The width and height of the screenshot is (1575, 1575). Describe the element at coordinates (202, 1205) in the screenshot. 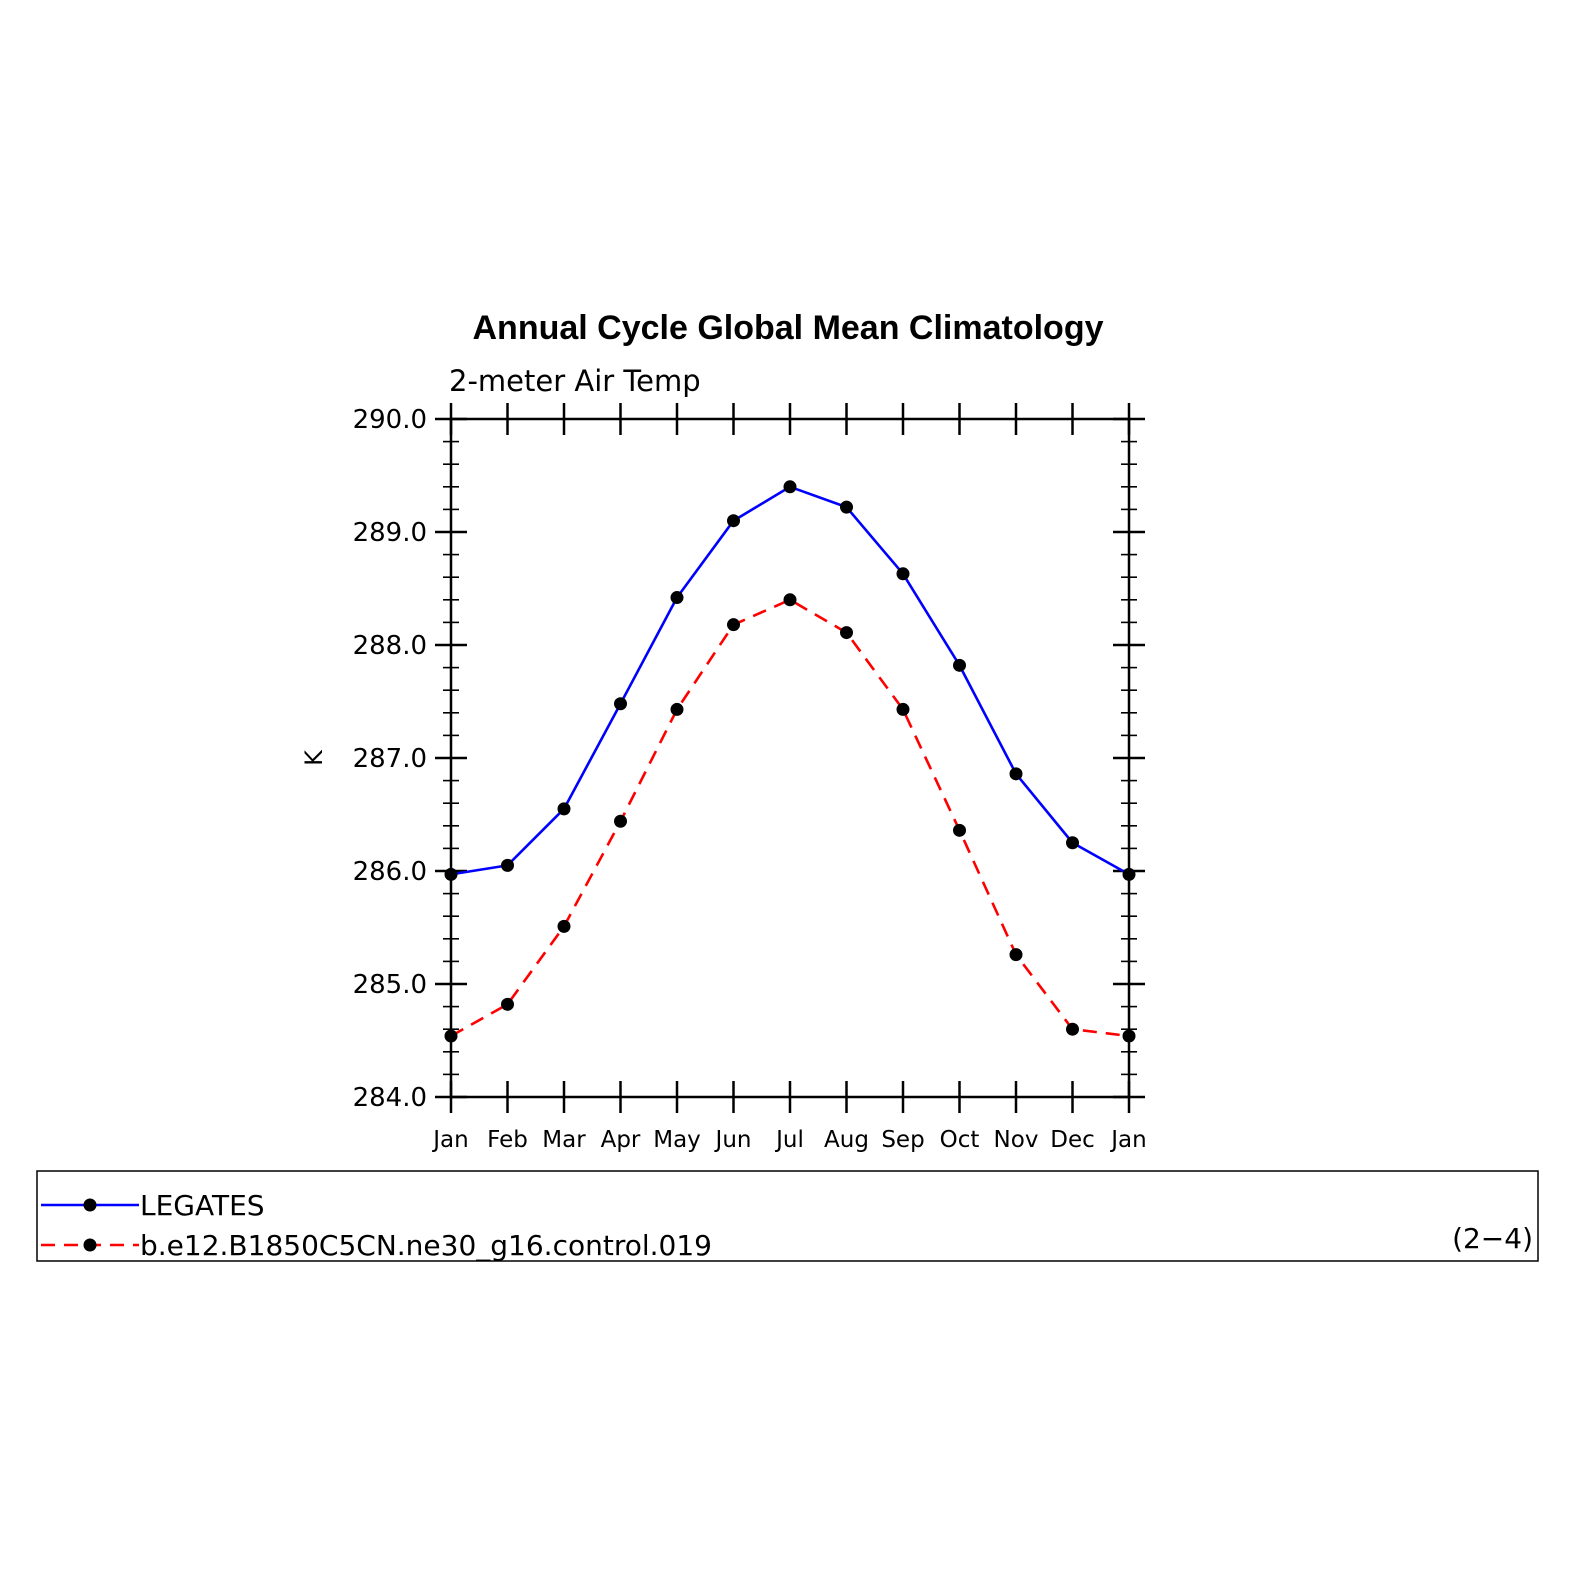

I see `legend-label-1: LEGATES` at that location.